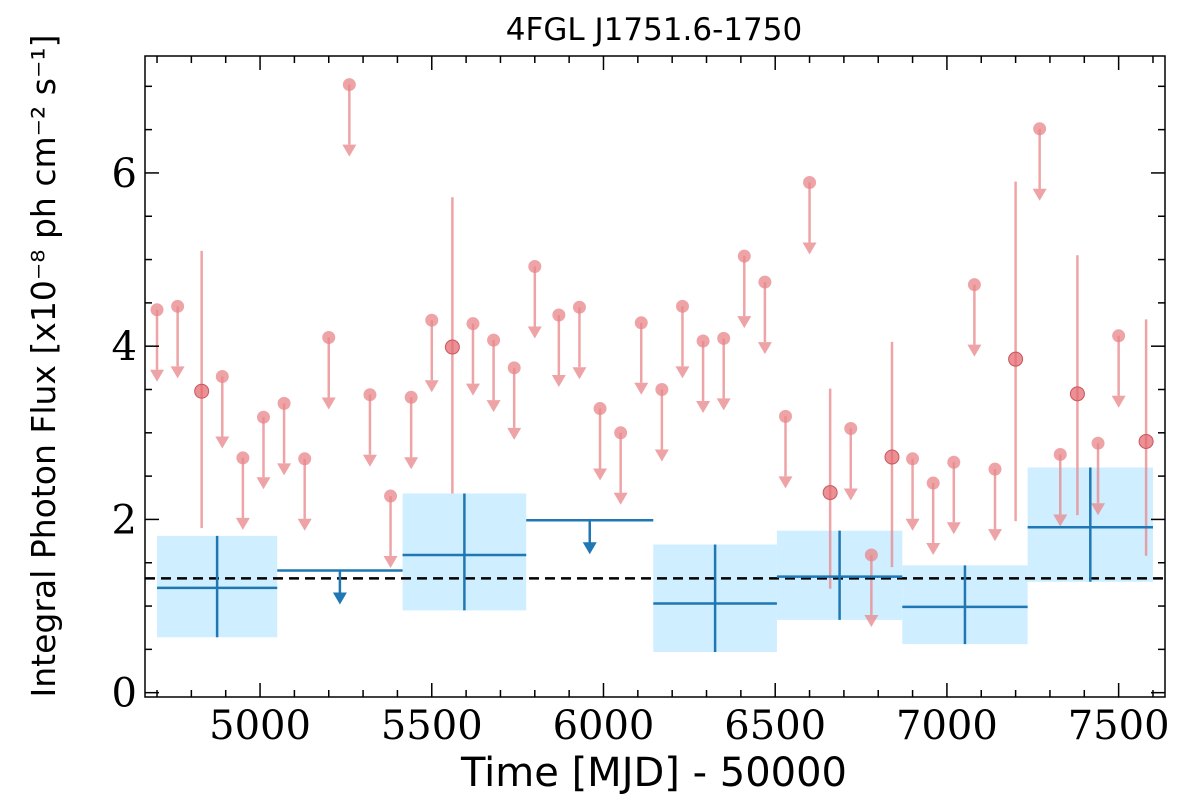  What do you see at coordinates (654, 30) in the screenshot?
I see `chart-title: 4FGL J1751.6-1750` at bounding box center [654, 30].